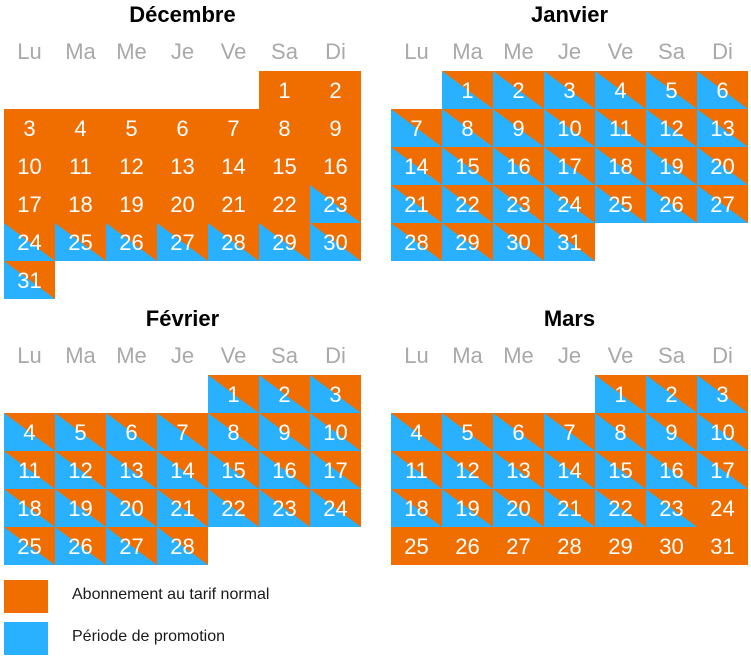 This screenshot has height=661, width=751. What do you see at coordinates (29, 242) in the screenshot?
I see `day-cell-promo: 24` at bounding box center [29, 242].